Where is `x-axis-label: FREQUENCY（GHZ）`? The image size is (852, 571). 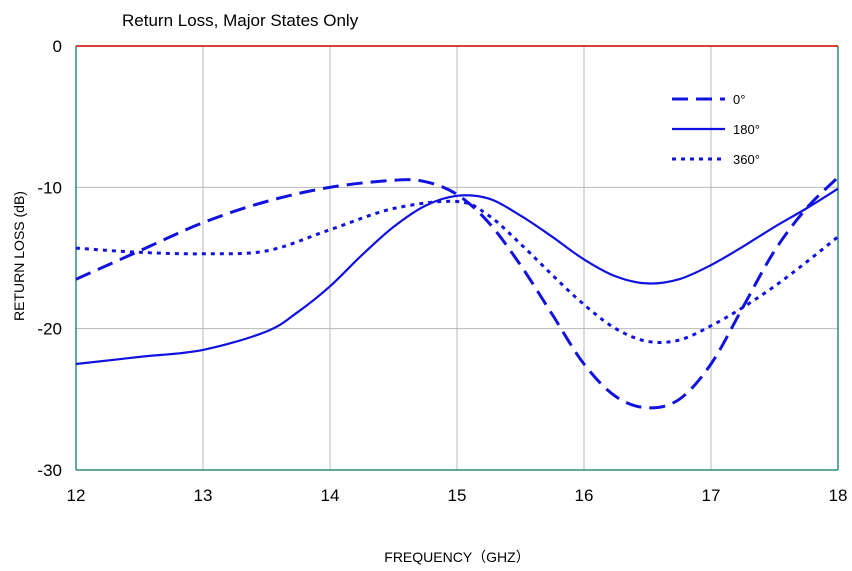
x-axis-label: FREQUENCY（GHZ） is located at coordinates (456, 557).